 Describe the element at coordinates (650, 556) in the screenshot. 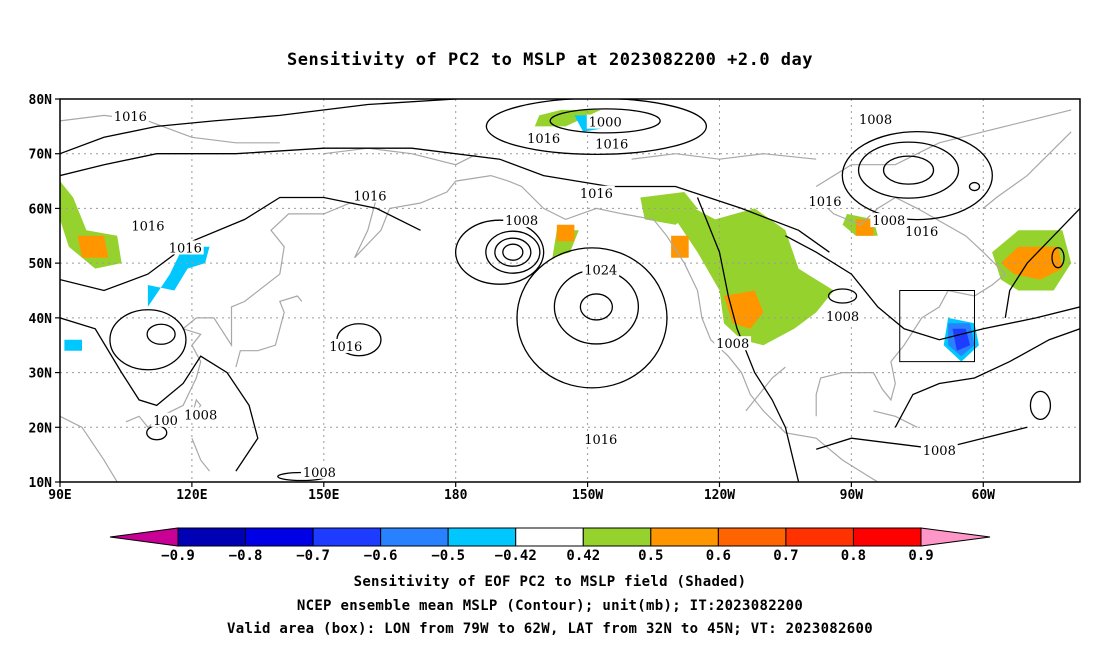

I see `colorbar-label: 0.5` at that location.